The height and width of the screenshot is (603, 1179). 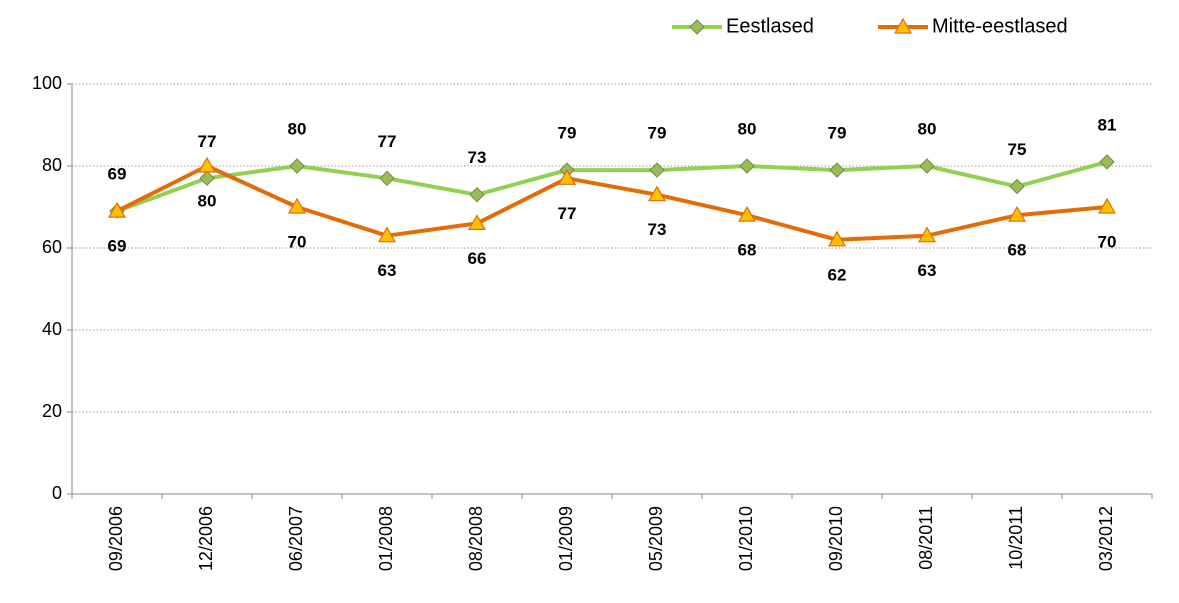 I want to click on legend-label: Mitte-eestlased, so click(x=1000, y=26).